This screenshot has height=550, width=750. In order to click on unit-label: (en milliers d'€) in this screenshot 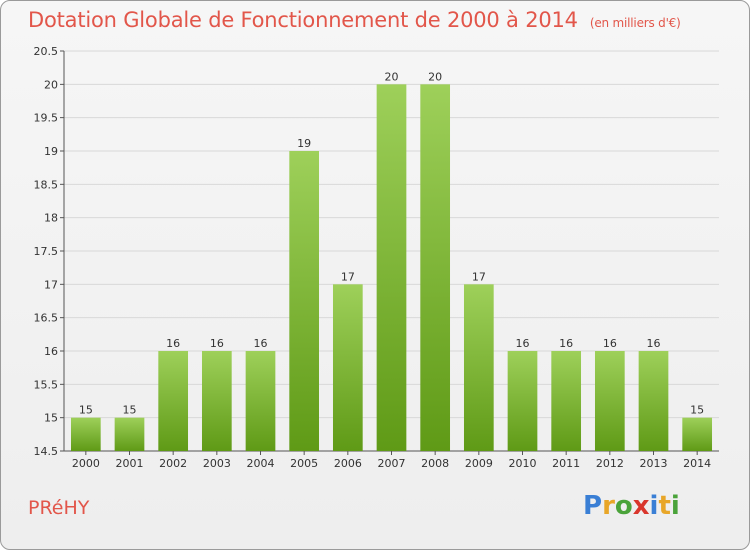, I will do `click(635, 23)`.